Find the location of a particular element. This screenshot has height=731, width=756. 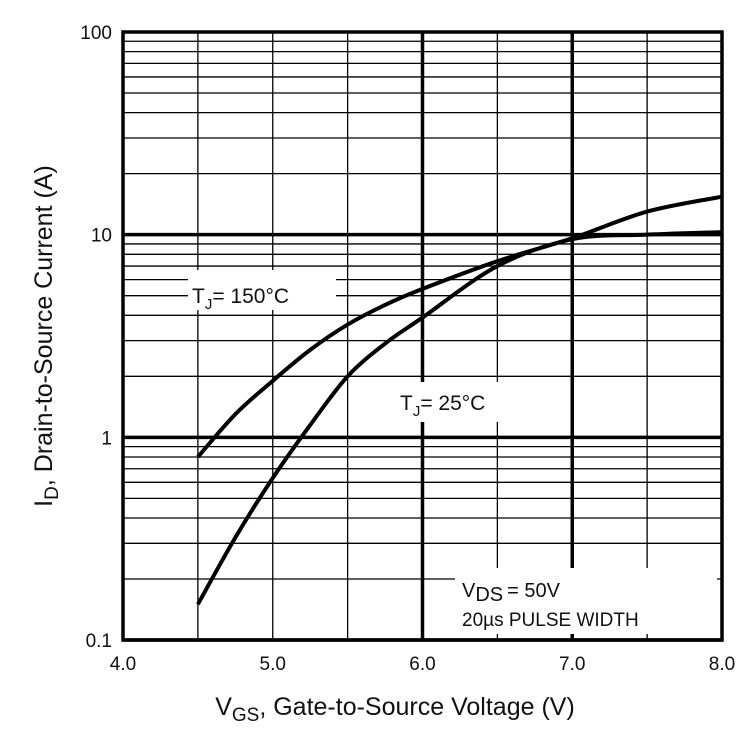

label-150c-rest: = 150°C is located at coordinates (250, 296).